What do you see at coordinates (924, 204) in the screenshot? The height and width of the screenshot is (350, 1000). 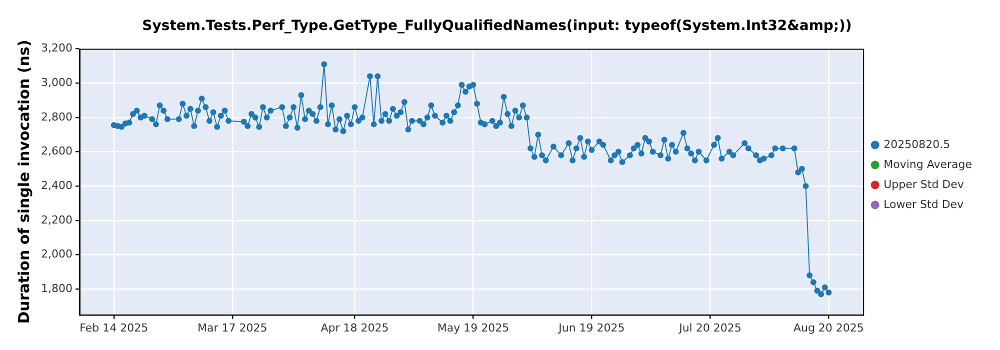 I see `legend-label: Lower Std Dev` at bounding box center [924, 204].